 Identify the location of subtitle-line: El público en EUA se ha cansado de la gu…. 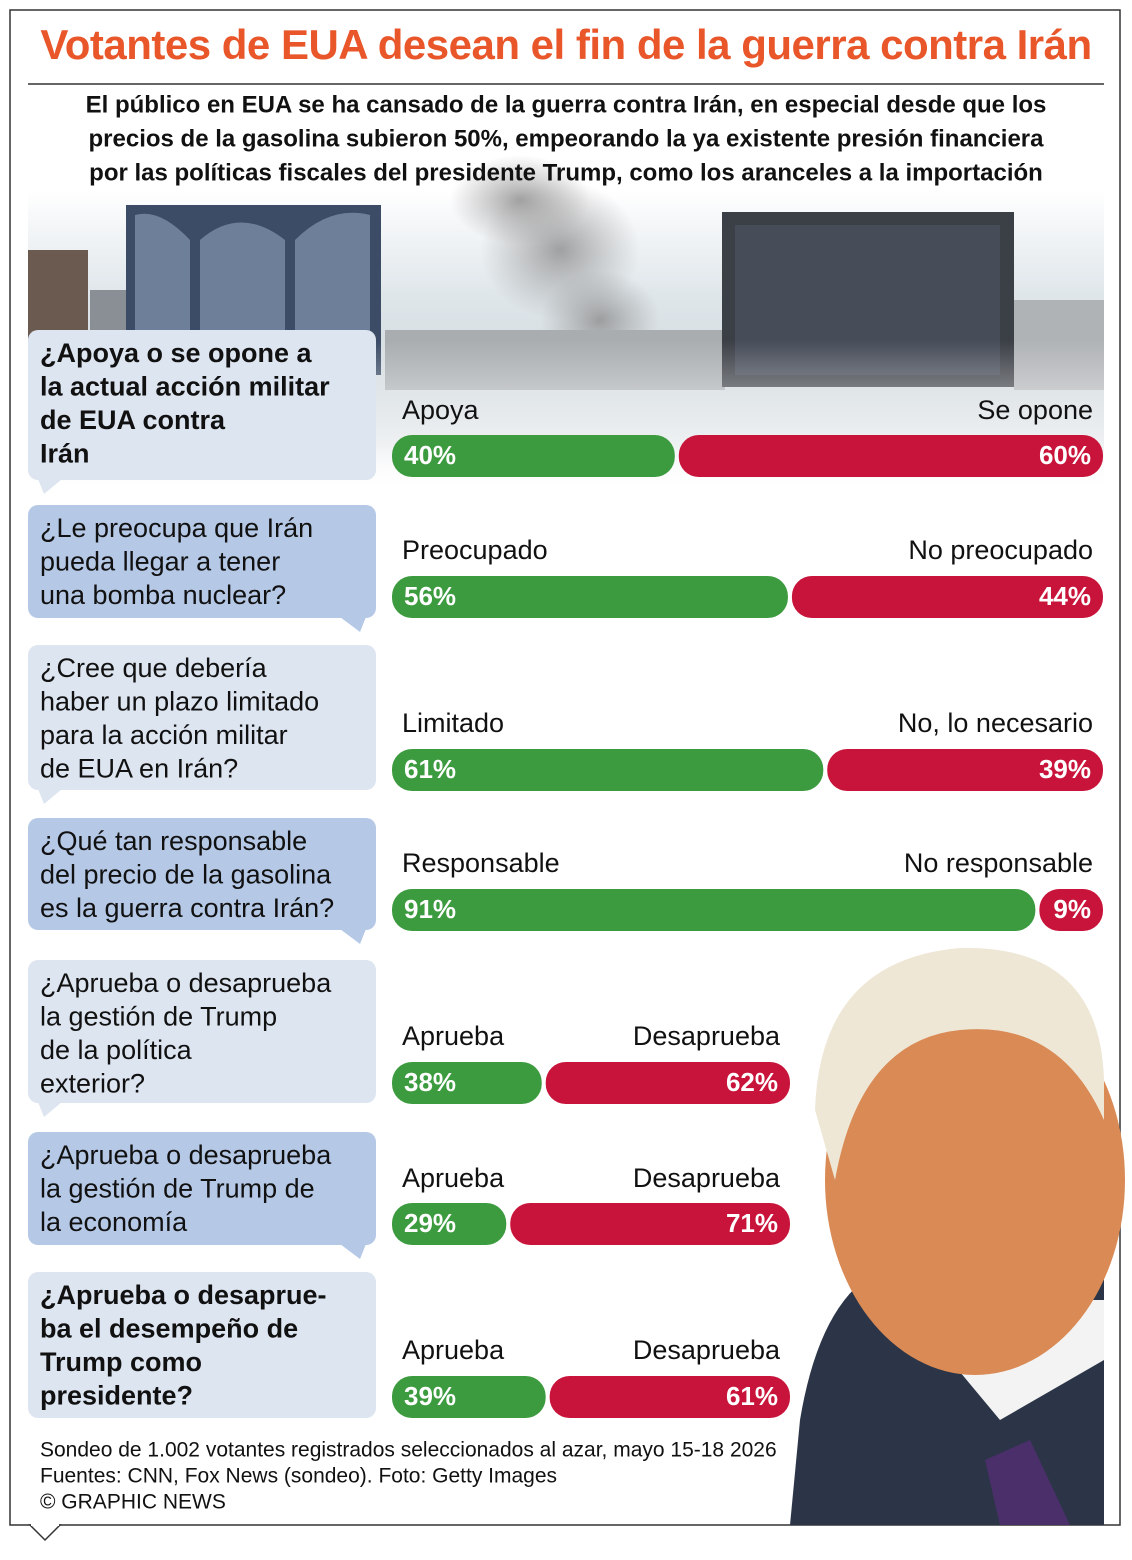
(566, 104).